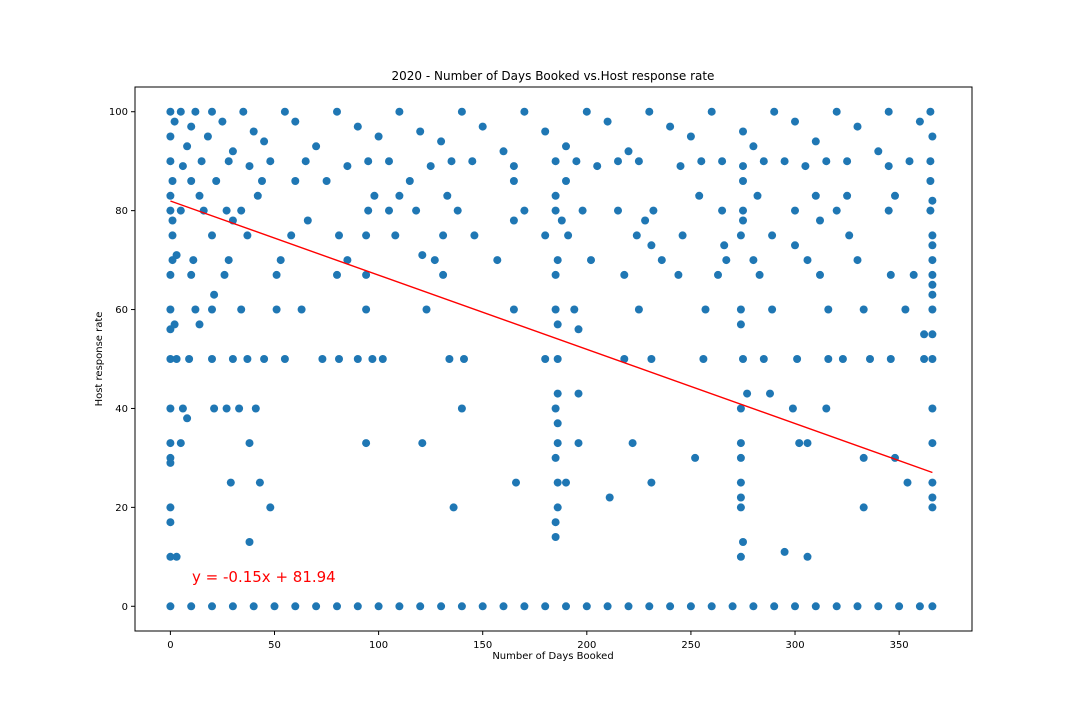 This screenshot has width=1080, height=720. What do you see at coordinates (121, 310) in the screenshot?
I see `y-tick-label: 60` at bounding box center [121, 310].